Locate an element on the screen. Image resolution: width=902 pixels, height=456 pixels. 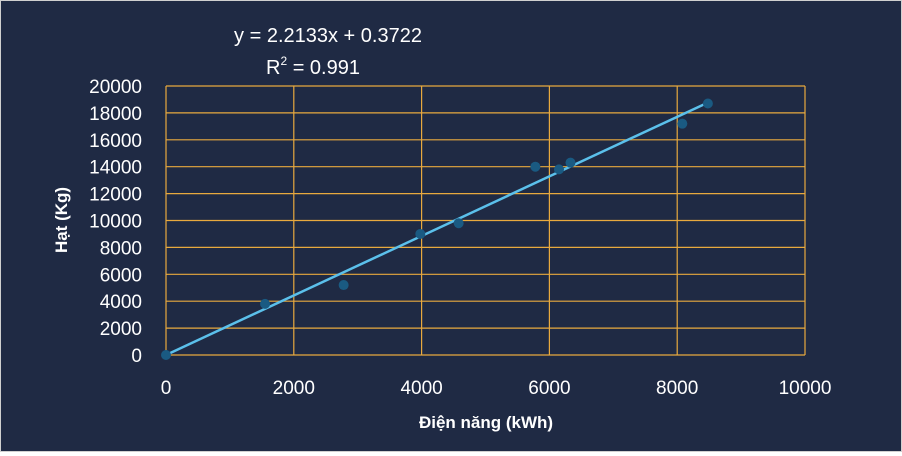
y-axis-title: Hạt (Kg) is located at coordinates (61, 220).